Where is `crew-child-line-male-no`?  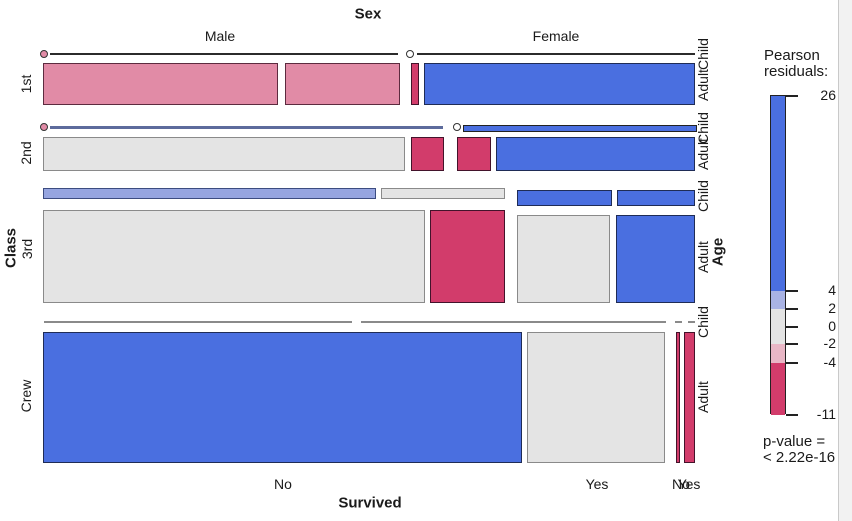
crew-child-line-male-no is located at coordinates (198, 322).